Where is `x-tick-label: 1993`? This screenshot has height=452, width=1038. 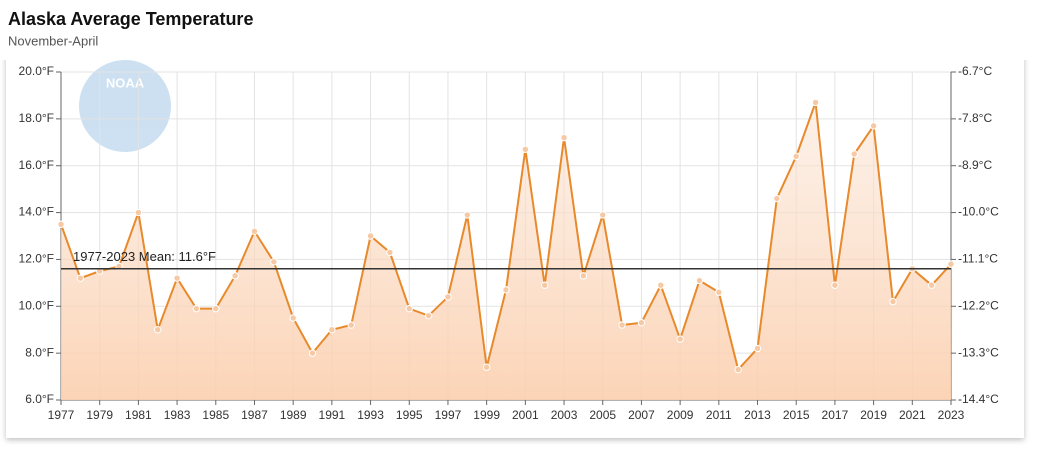
x-tick-label: 1993 is located at coordinates (370, 415).